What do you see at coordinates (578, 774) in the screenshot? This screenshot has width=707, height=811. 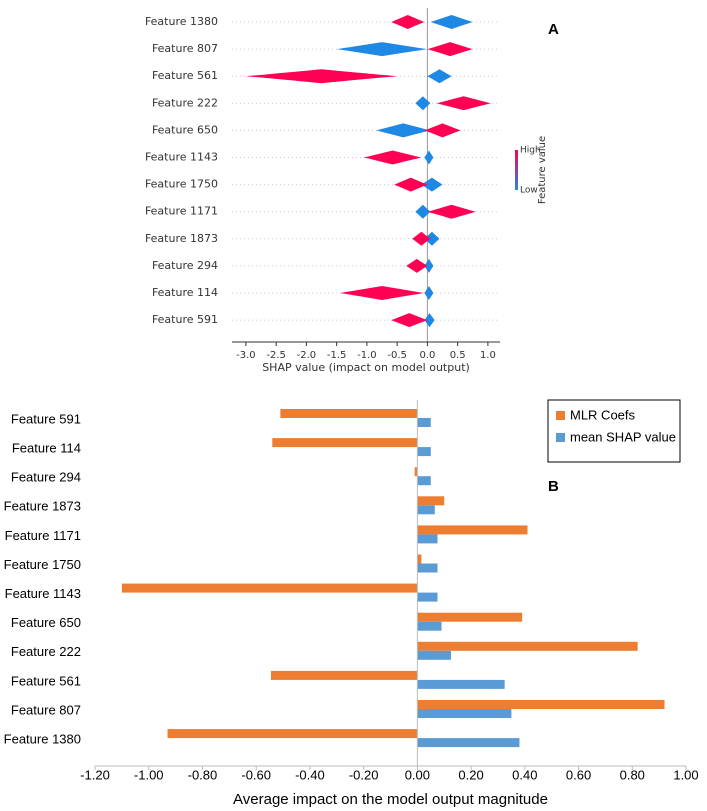 I see `x-tick-label: 0.60` at bounding box center [578, 774].